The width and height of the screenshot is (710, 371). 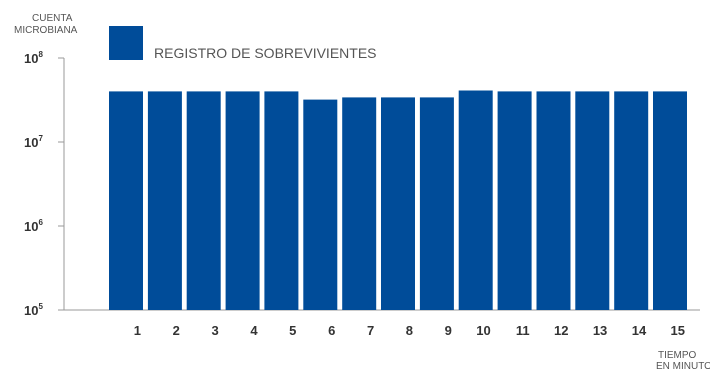 I want to click on x-tick-label: 9, so click(x=448, y=330).